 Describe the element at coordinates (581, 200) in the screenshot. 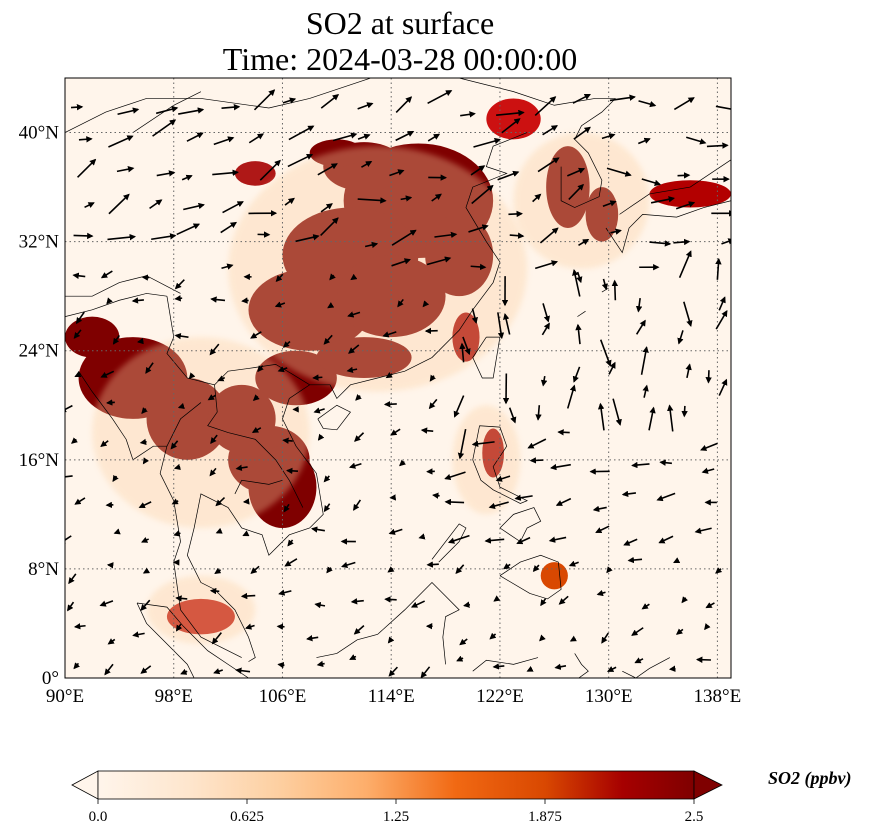

I see `so2-halo` at that location.